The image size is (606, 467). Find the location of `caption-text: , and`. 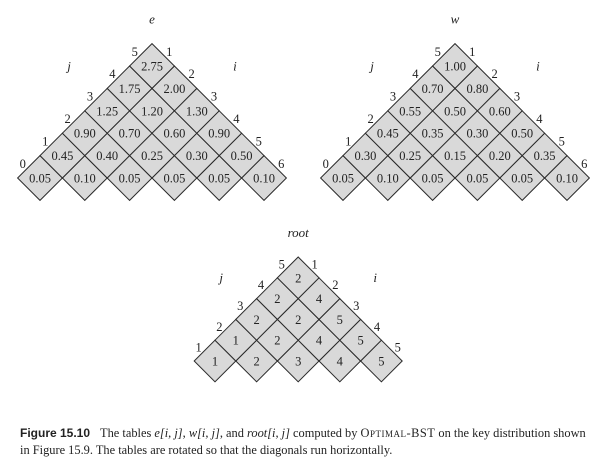

caption-text: , and is located at coordinates (233, 433).